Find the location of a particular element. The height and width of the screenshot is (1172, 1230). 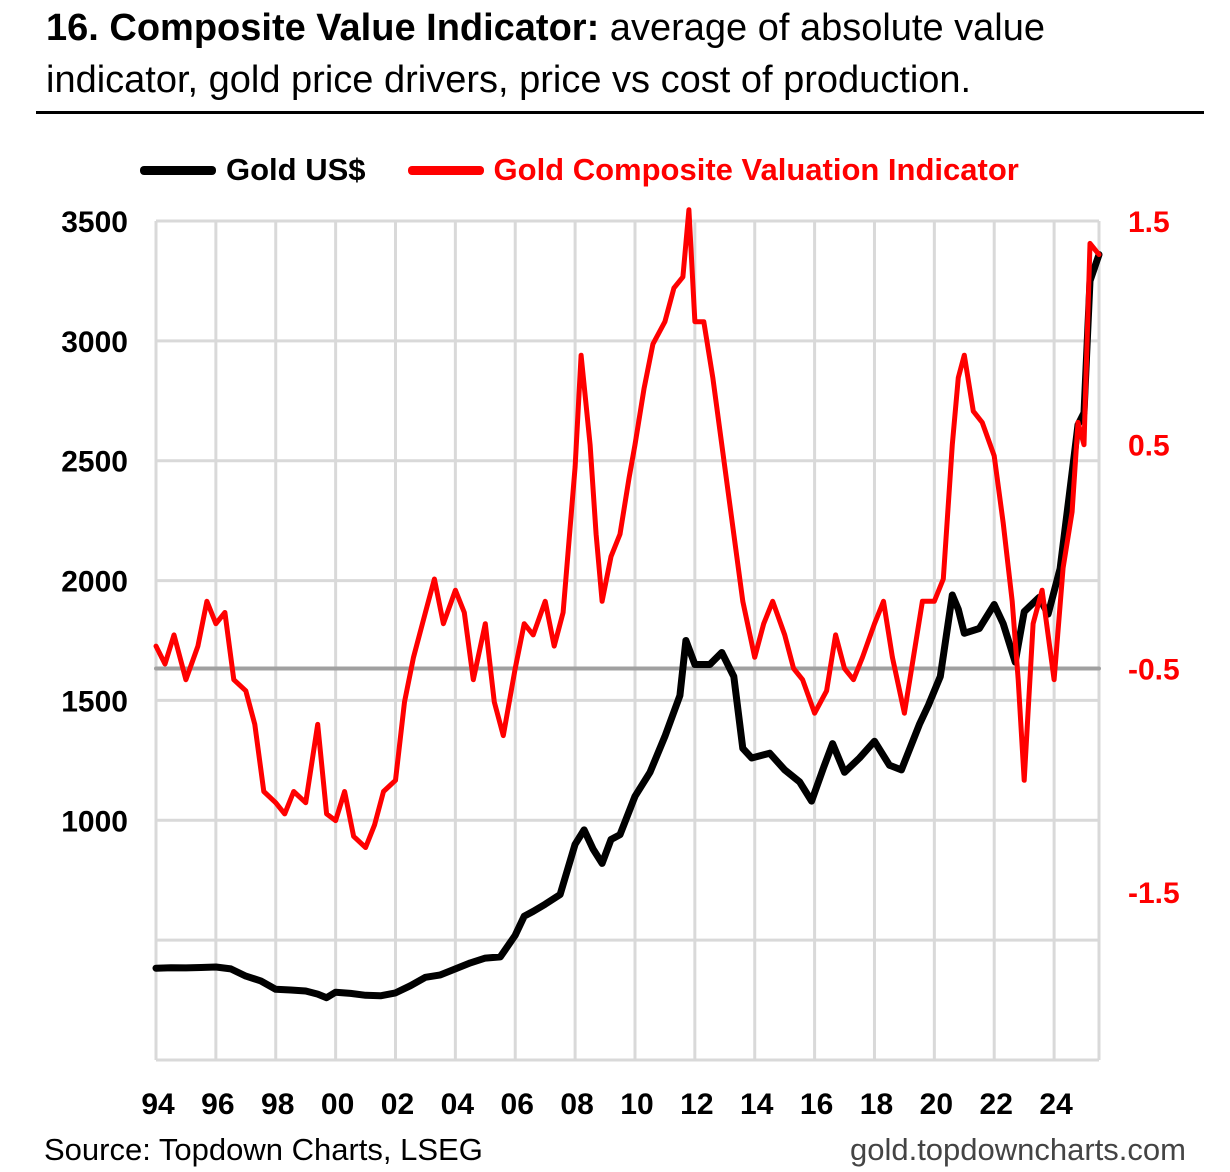

right-axis-tick-label: -1.5 is located at coordinates (1154, 893).